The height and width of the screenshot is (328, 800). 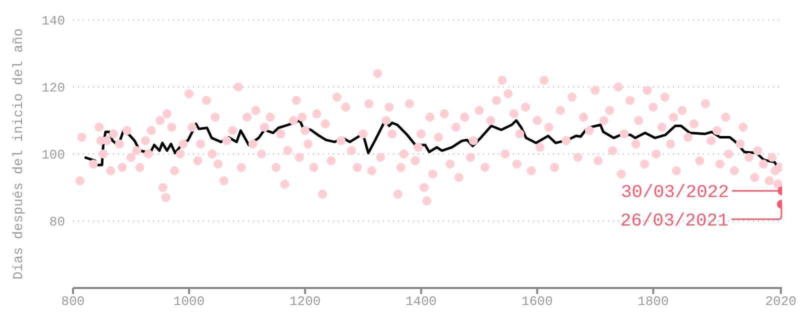 I want to click on x-tick-label: 2020, so click(x=780, y=302).